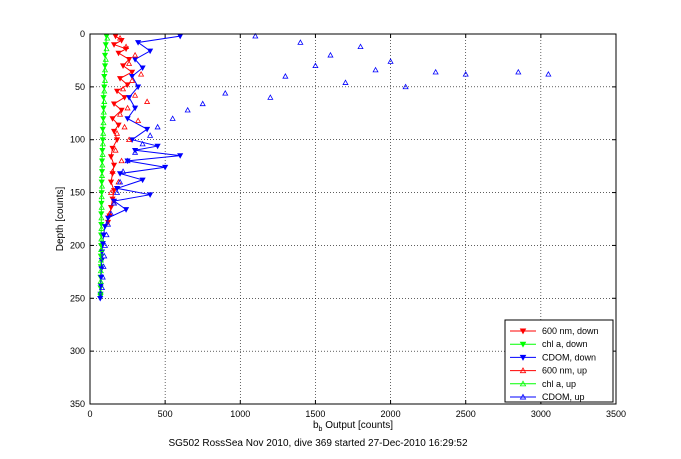 Image resolution: width=681 pixels, height=459 pixels. Describe the element at coordinates (89, 414) in the screenshot. I see `x-tick-label: 0` at that location.